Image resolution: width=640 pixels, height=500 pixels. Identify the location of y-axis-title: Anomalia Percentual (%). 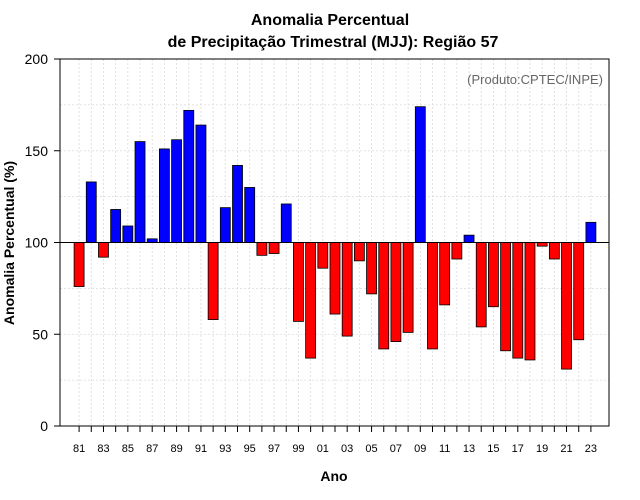
(9, 243).